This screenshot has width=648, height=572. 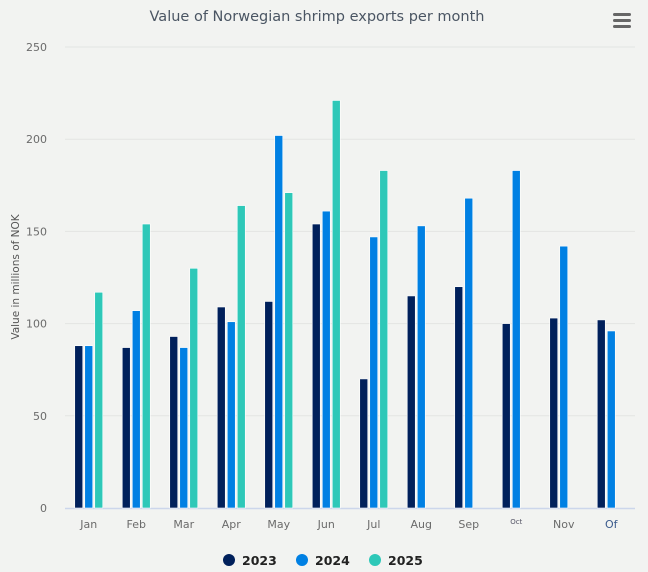 I want to click on x-tick-label: Apr, so click(x=232, y=524).